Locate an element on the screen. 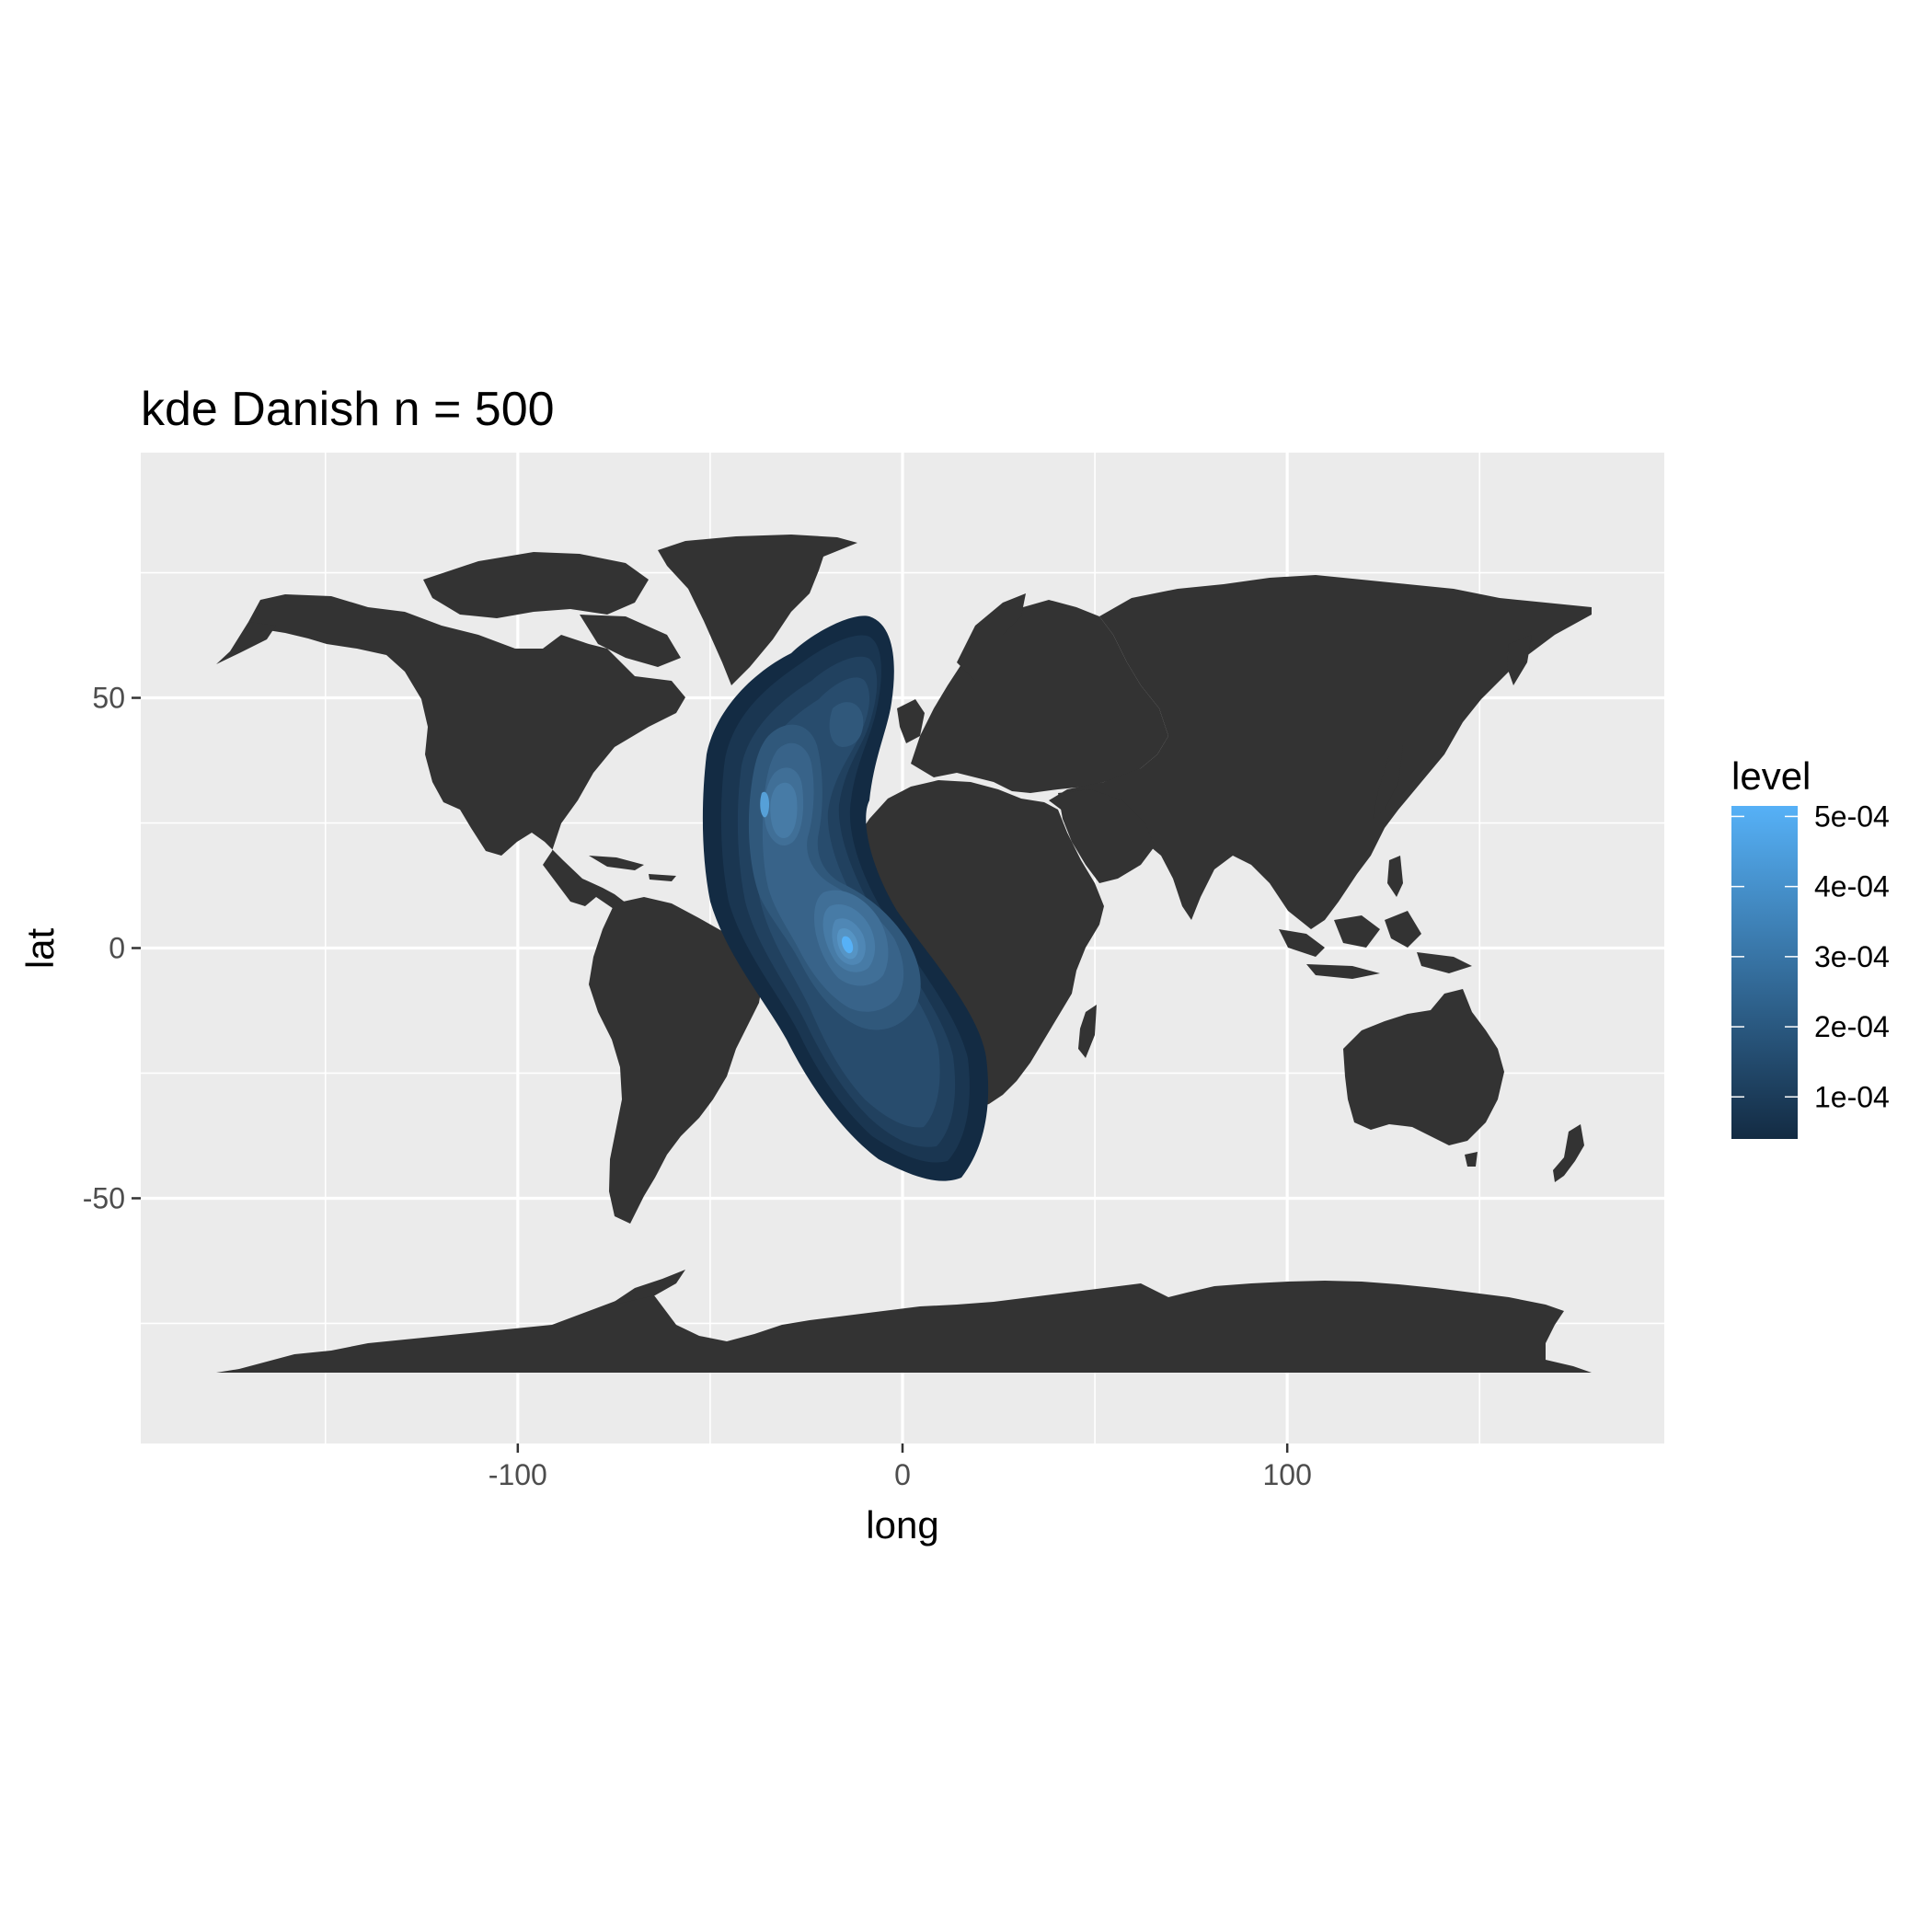 This screenshot has height=1932, width=1932. legend-label: 3e-04 is located at coordinates (1852, 956).